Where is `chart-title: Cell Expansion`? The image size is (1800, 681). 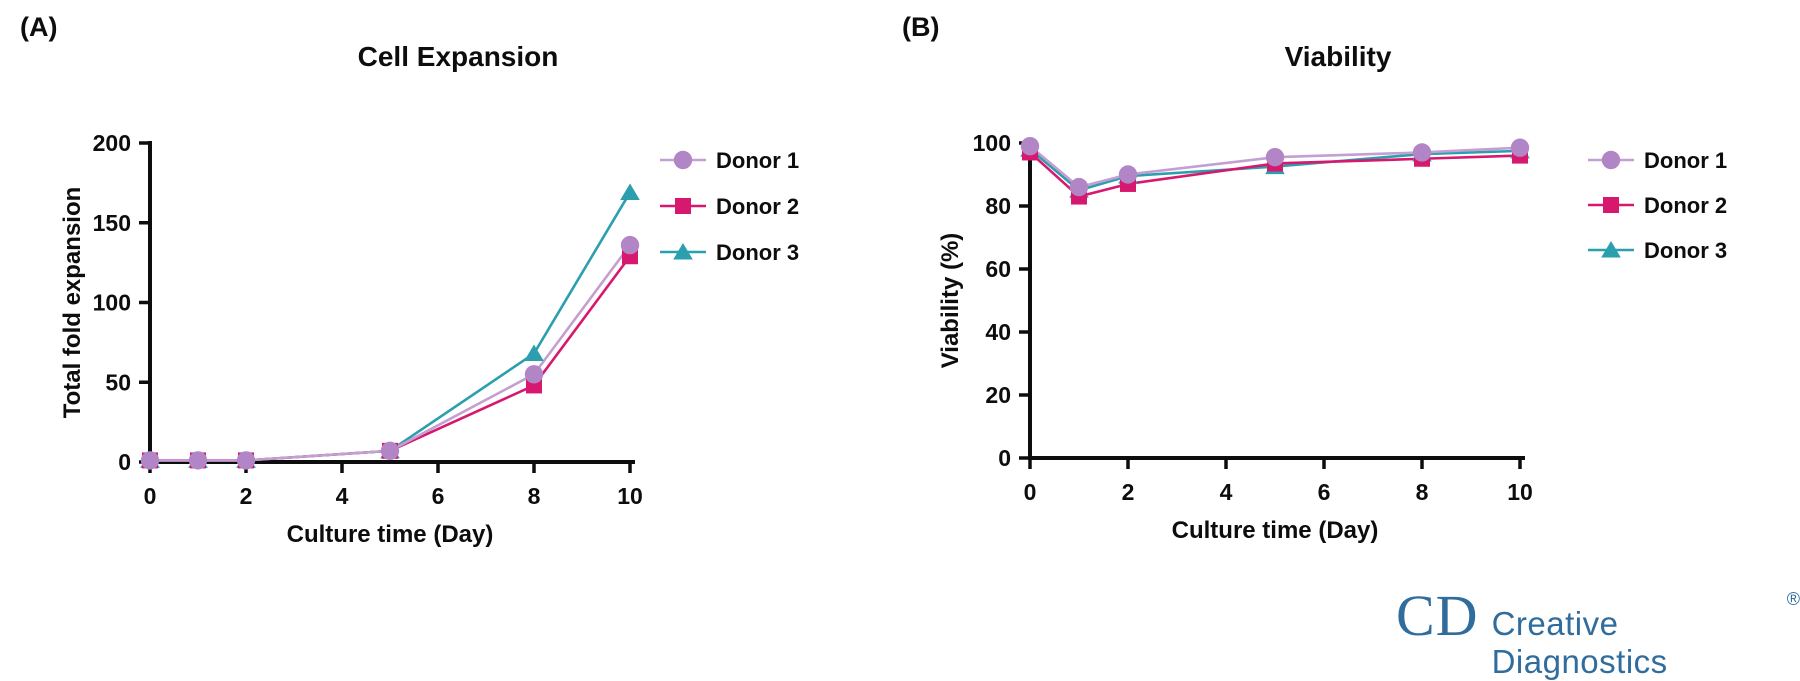 chart-title: Cell Expansion is located at coordinates (458, 56).